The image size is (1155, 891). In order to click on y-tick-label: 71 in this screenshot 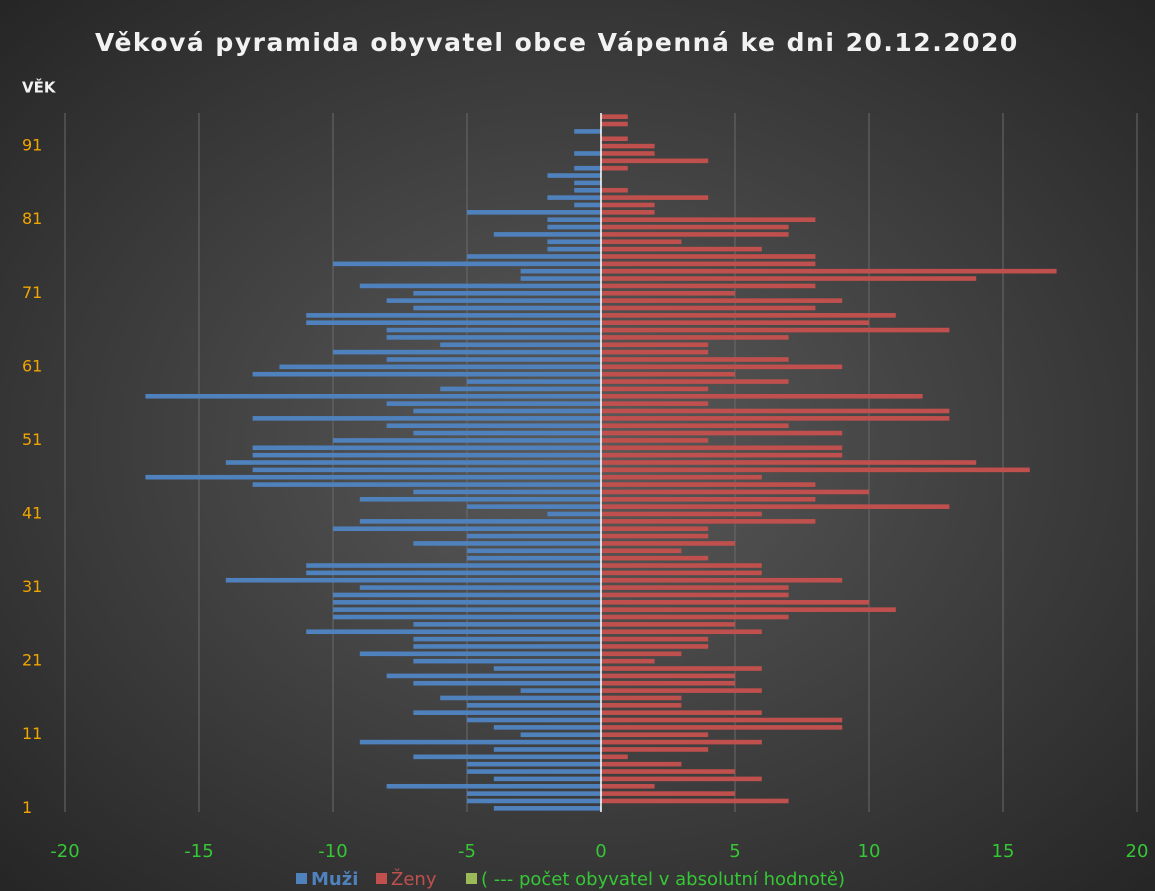, I will do `click(32, 292)`.